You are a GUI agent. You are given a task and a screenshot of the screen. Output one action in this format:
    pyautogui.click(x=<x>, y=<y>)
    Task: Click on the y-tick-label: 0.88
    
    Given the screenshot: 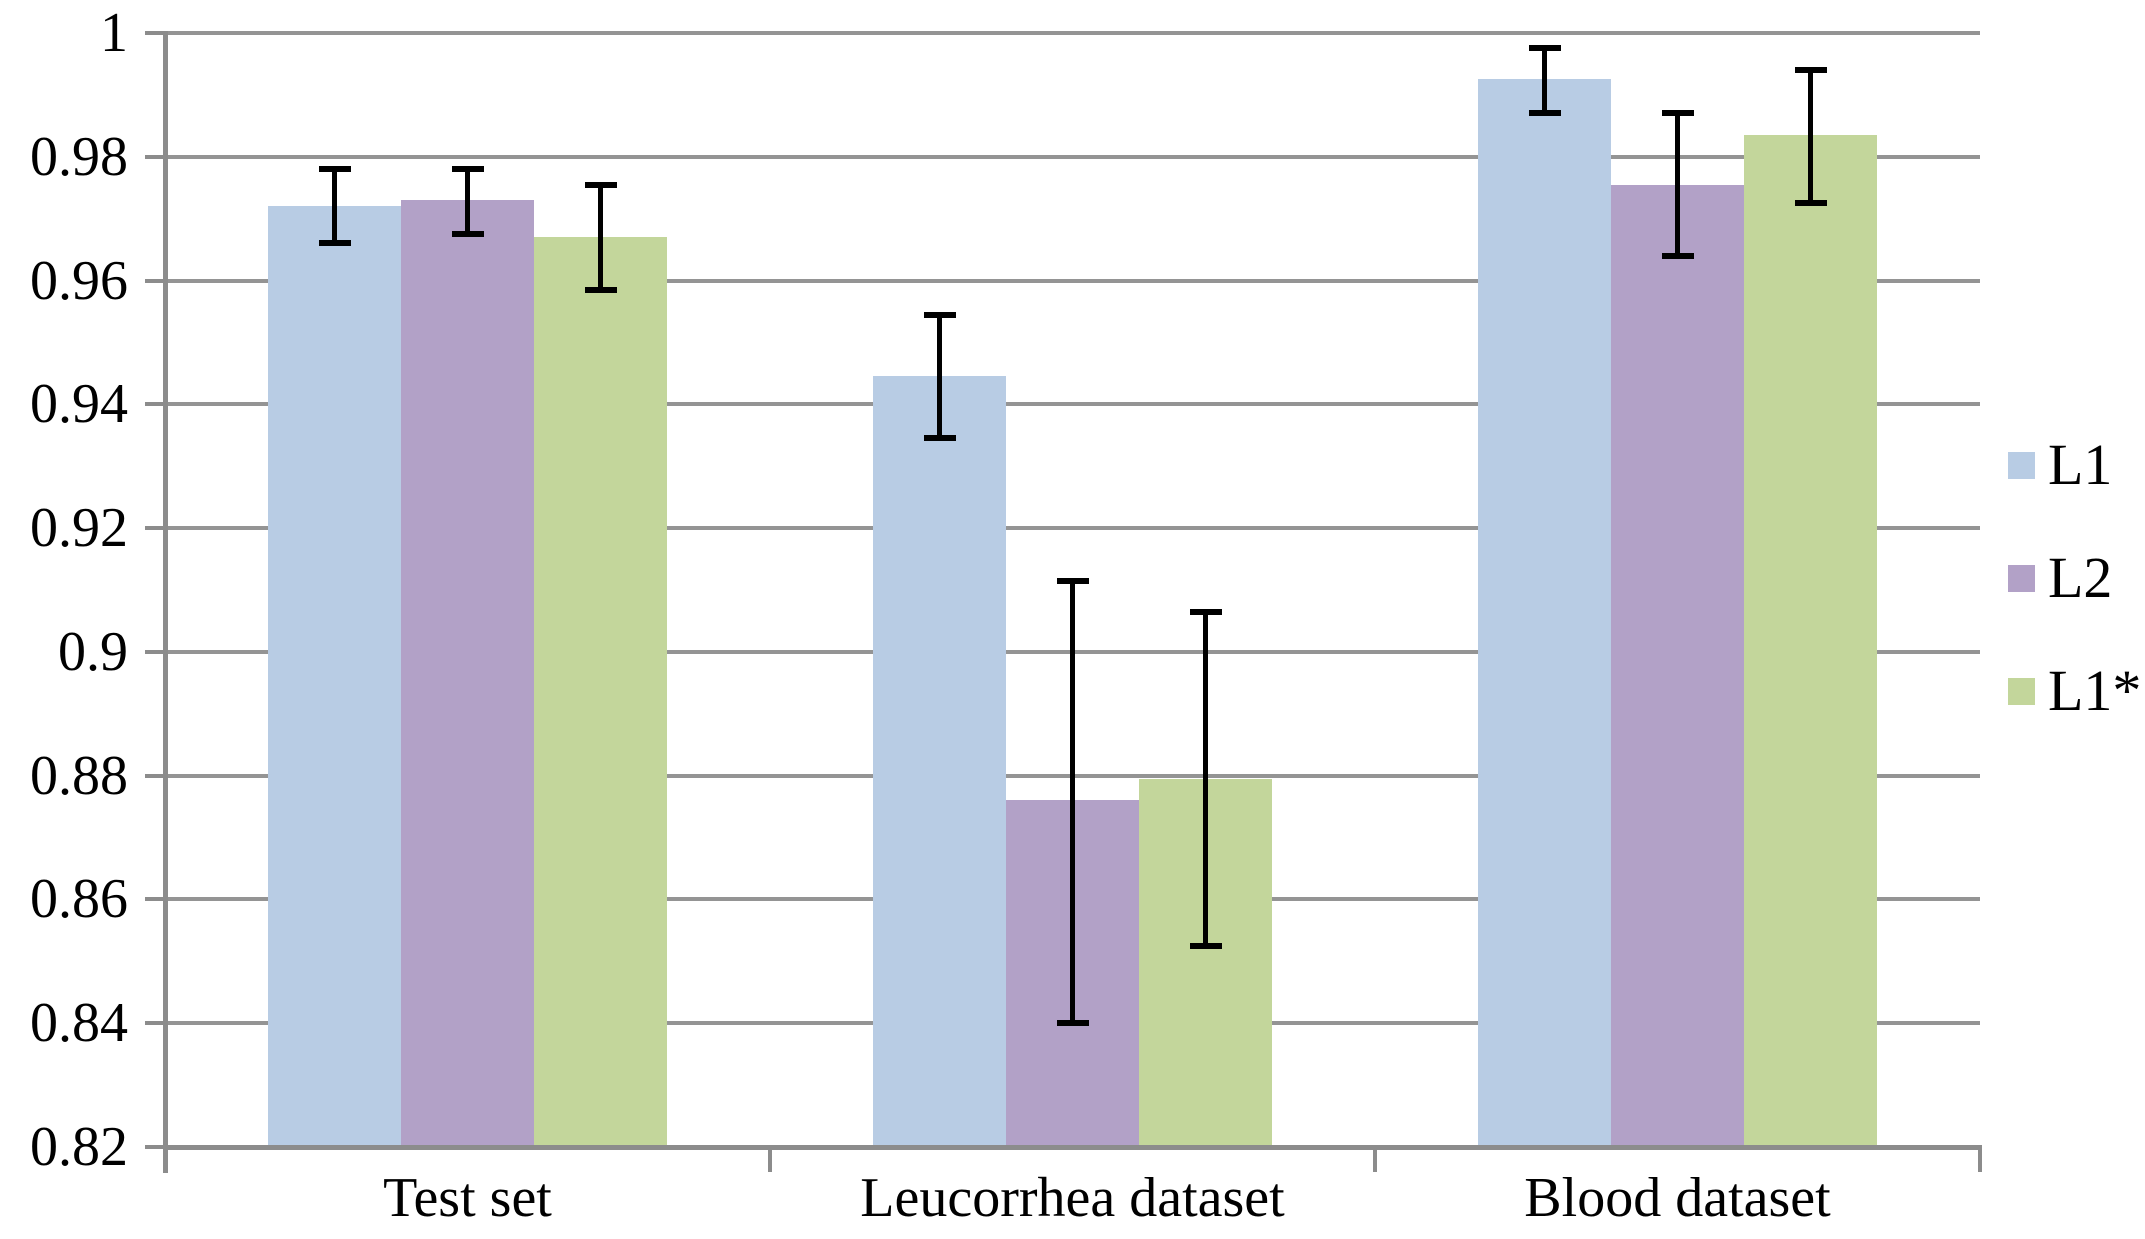 What is the action you would take?
    pyautogui.click(x=79, y=775)
    